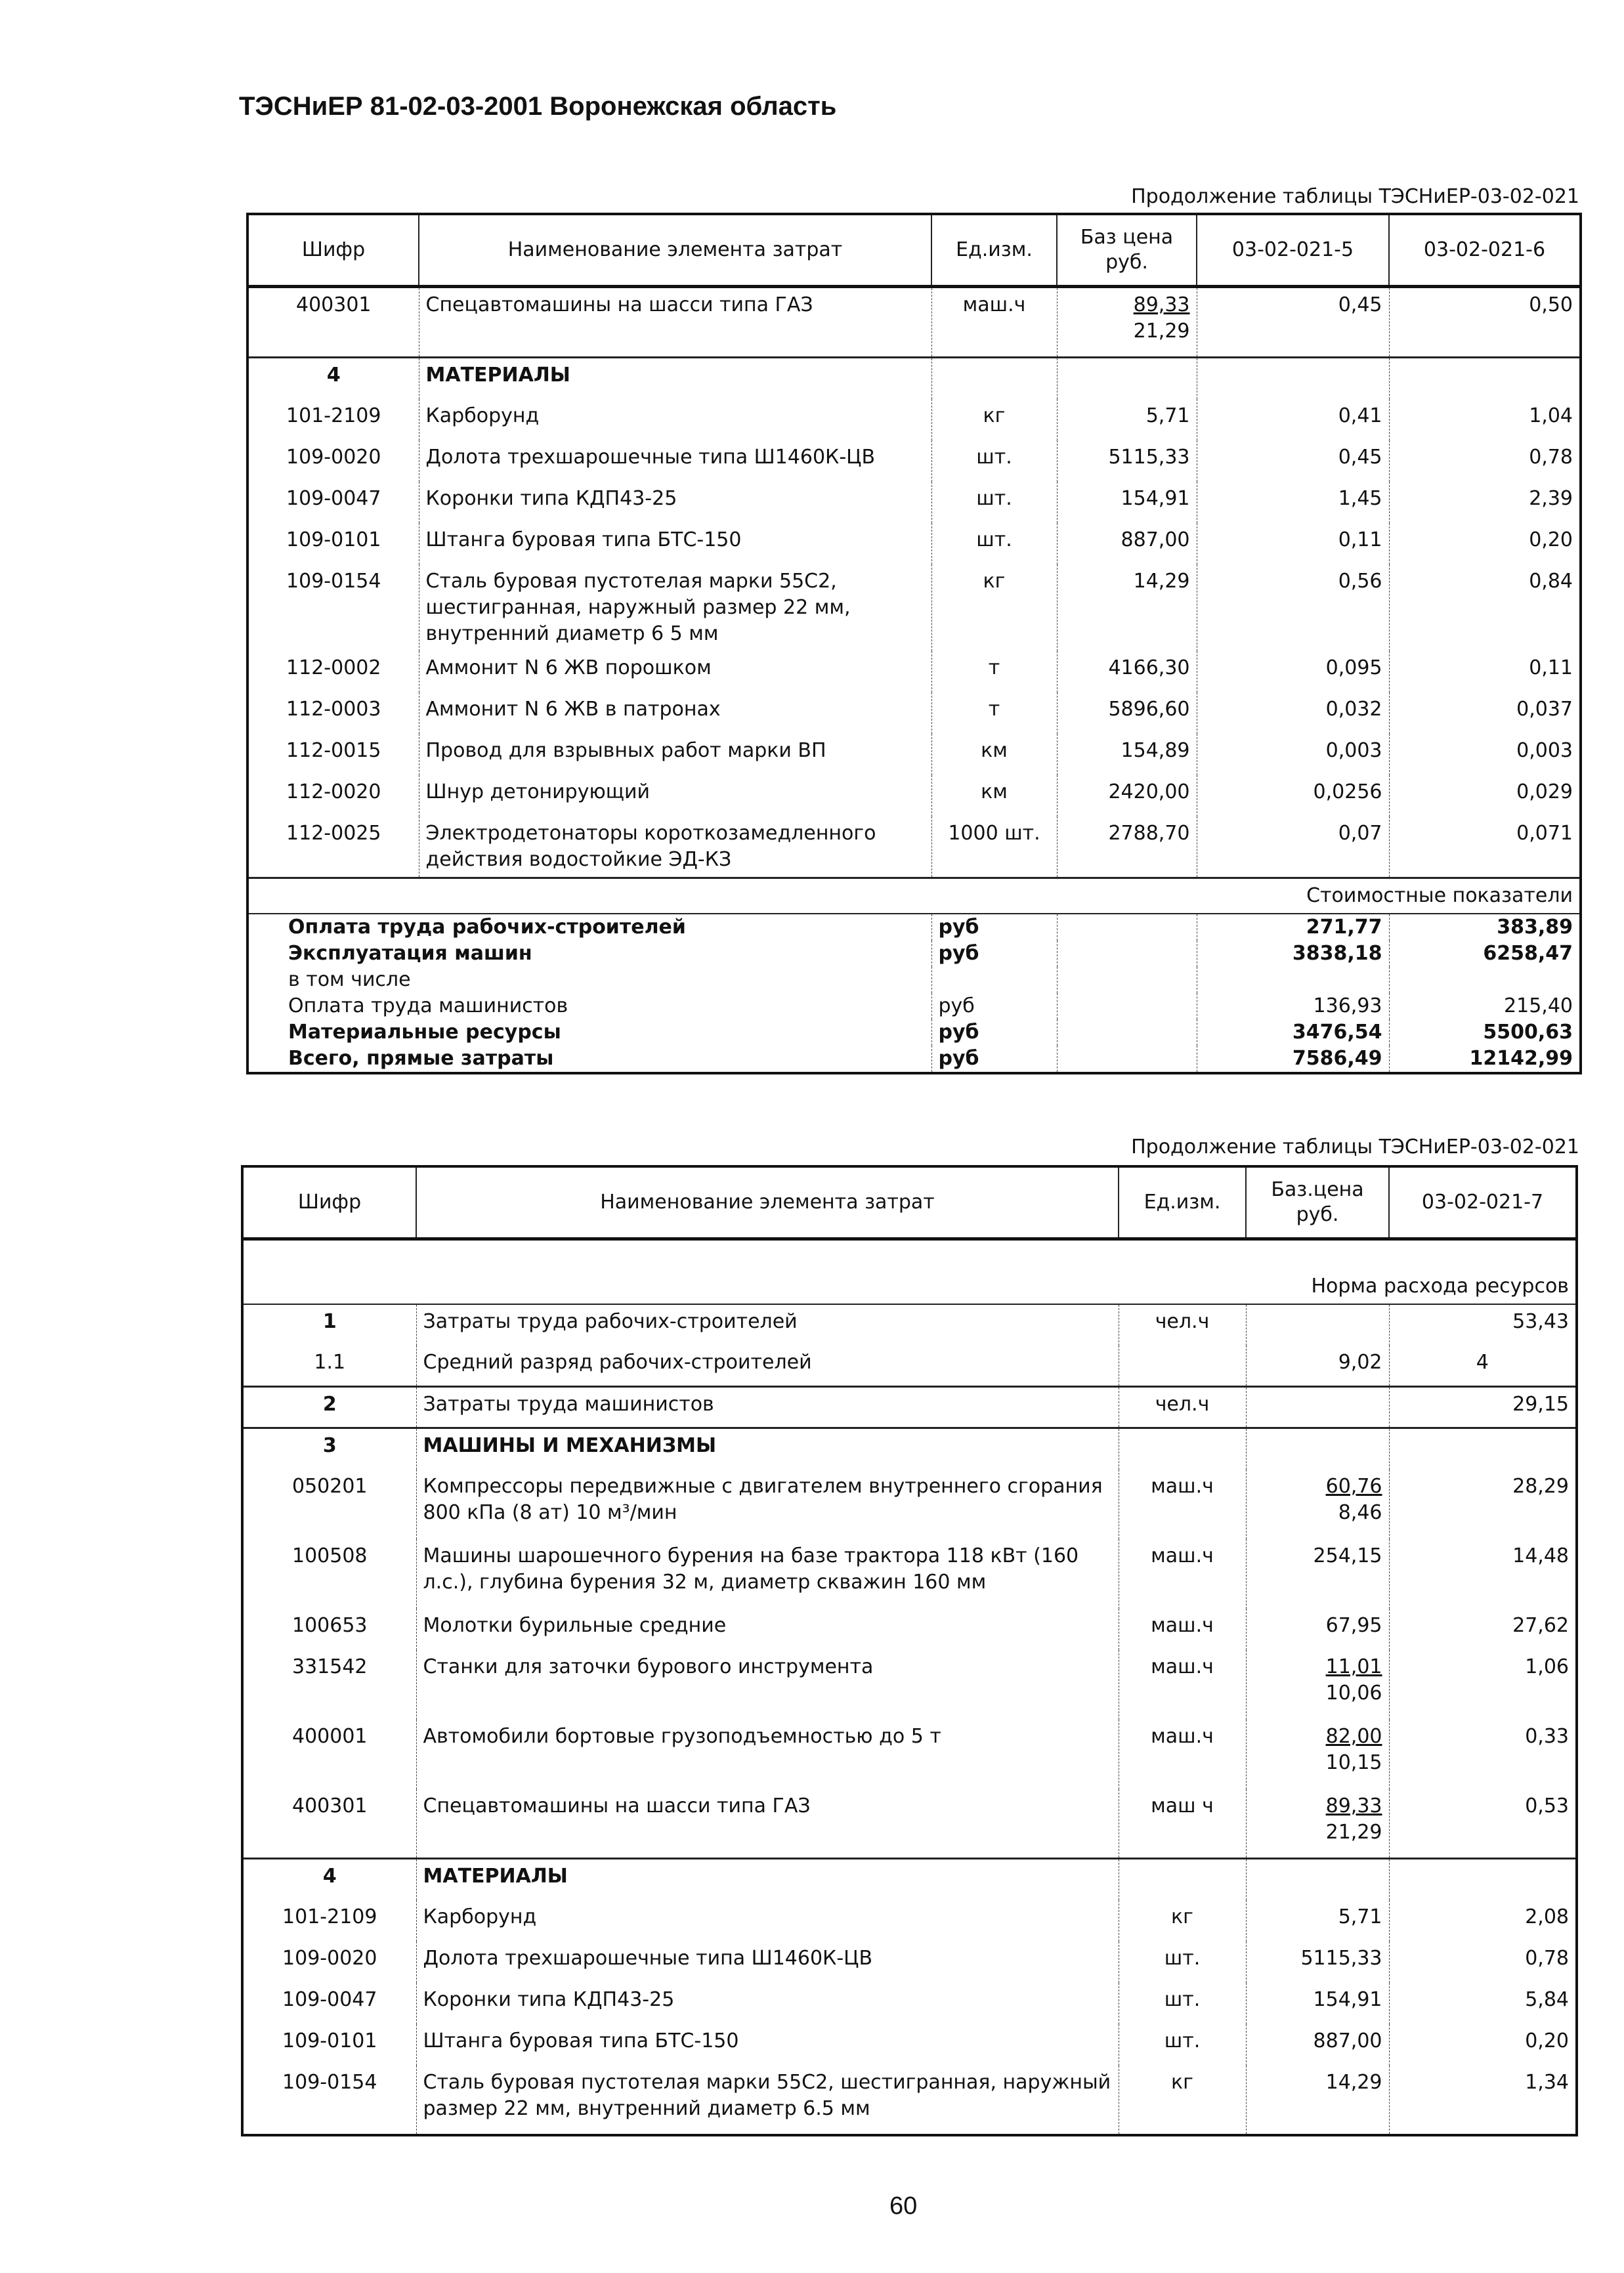 This screenshot has width=1624, height=2273. What do you see at coordinates (1293, 543) in the screenshot?
I see `row-value-5: 0,11` at bounding box center [1293, 543].